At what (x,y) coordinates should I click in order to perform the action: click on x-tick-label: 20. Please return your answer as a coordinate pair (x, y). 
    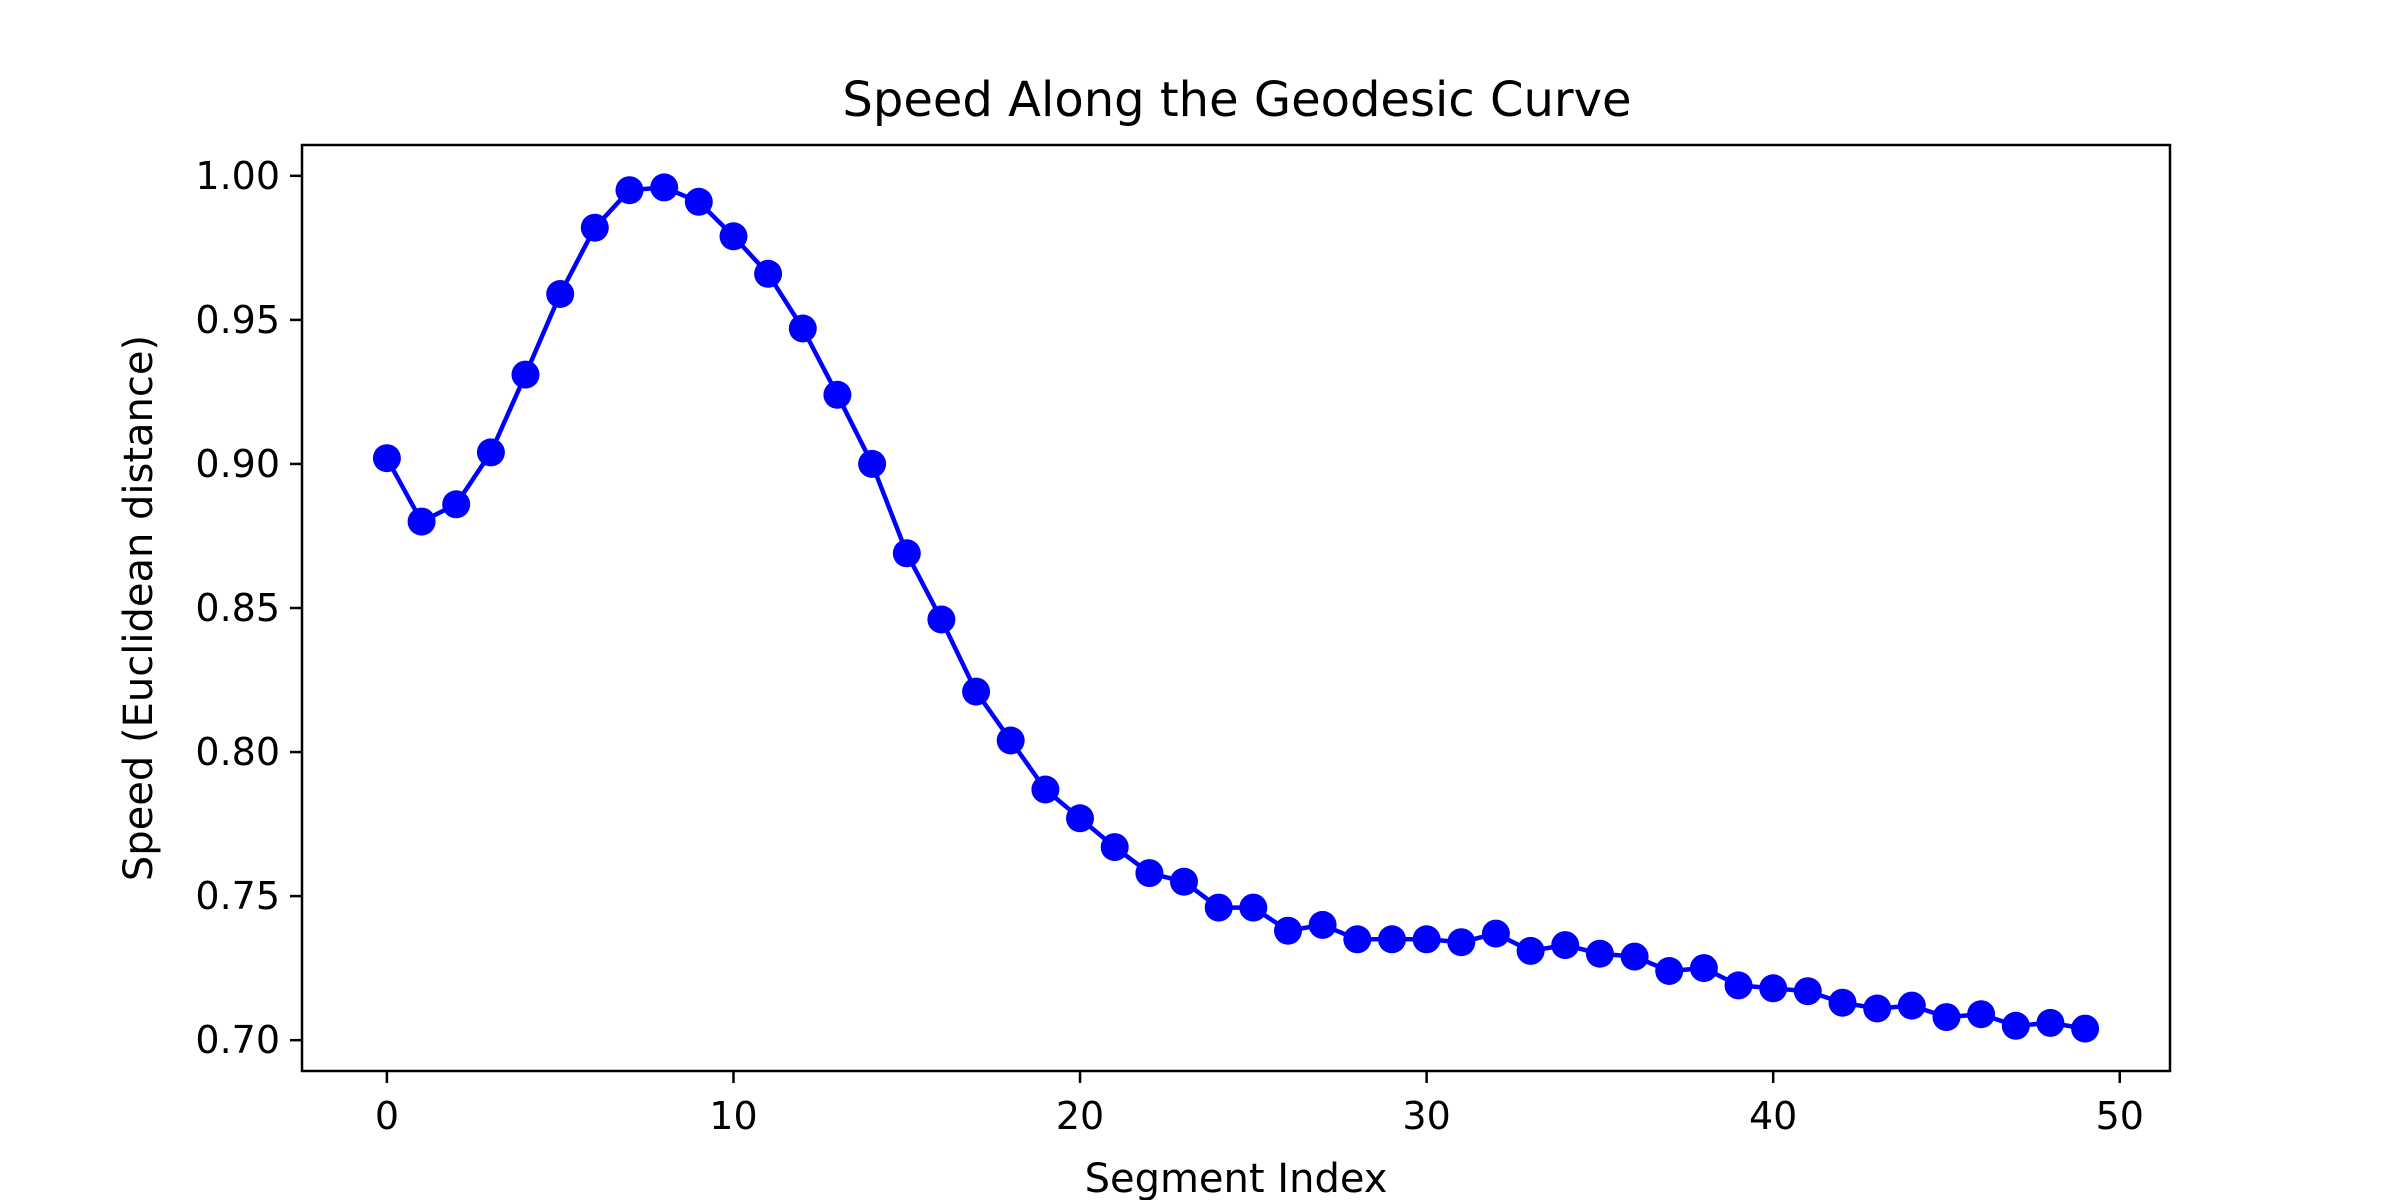
    Looking at the image, I should click on (1080, 1116).